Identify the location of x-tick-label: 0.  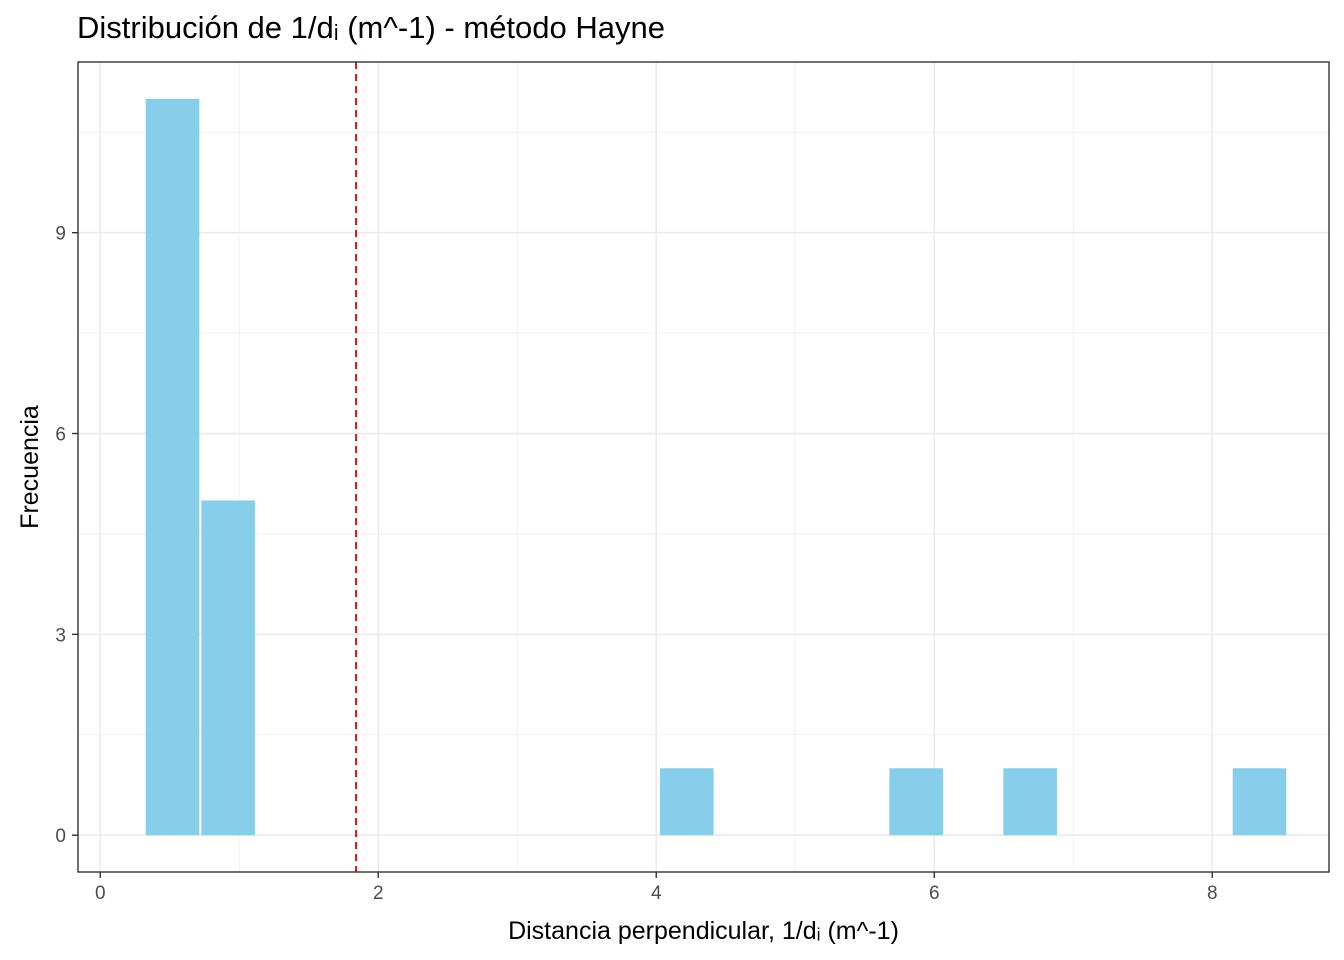
(100, 893).